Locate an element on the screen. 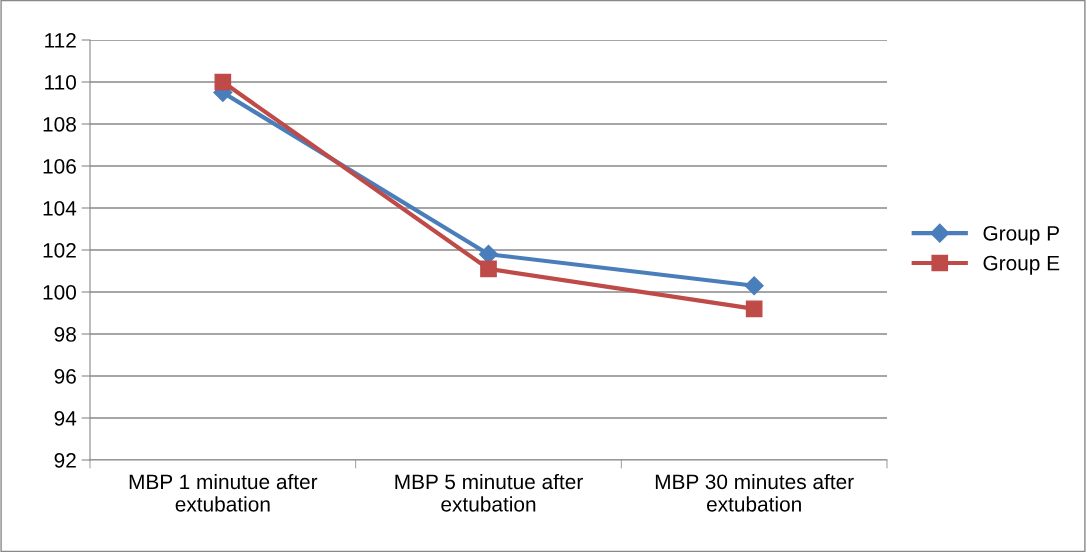 The height and width of the screenshot is (552, 1086). y-tick-label: 100 is located at coordinates (59, 292).